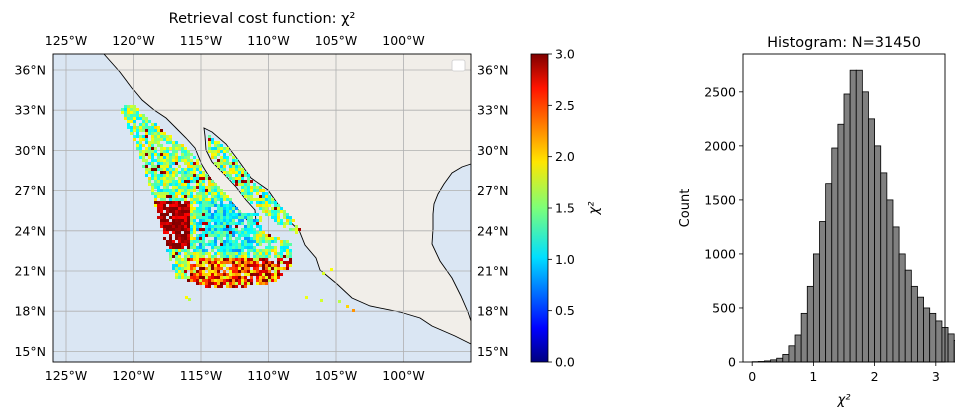 The width and height of the screenshot is (955, 418). I want to click on lat-tick-label-right: 36°N, so click(493, 70).